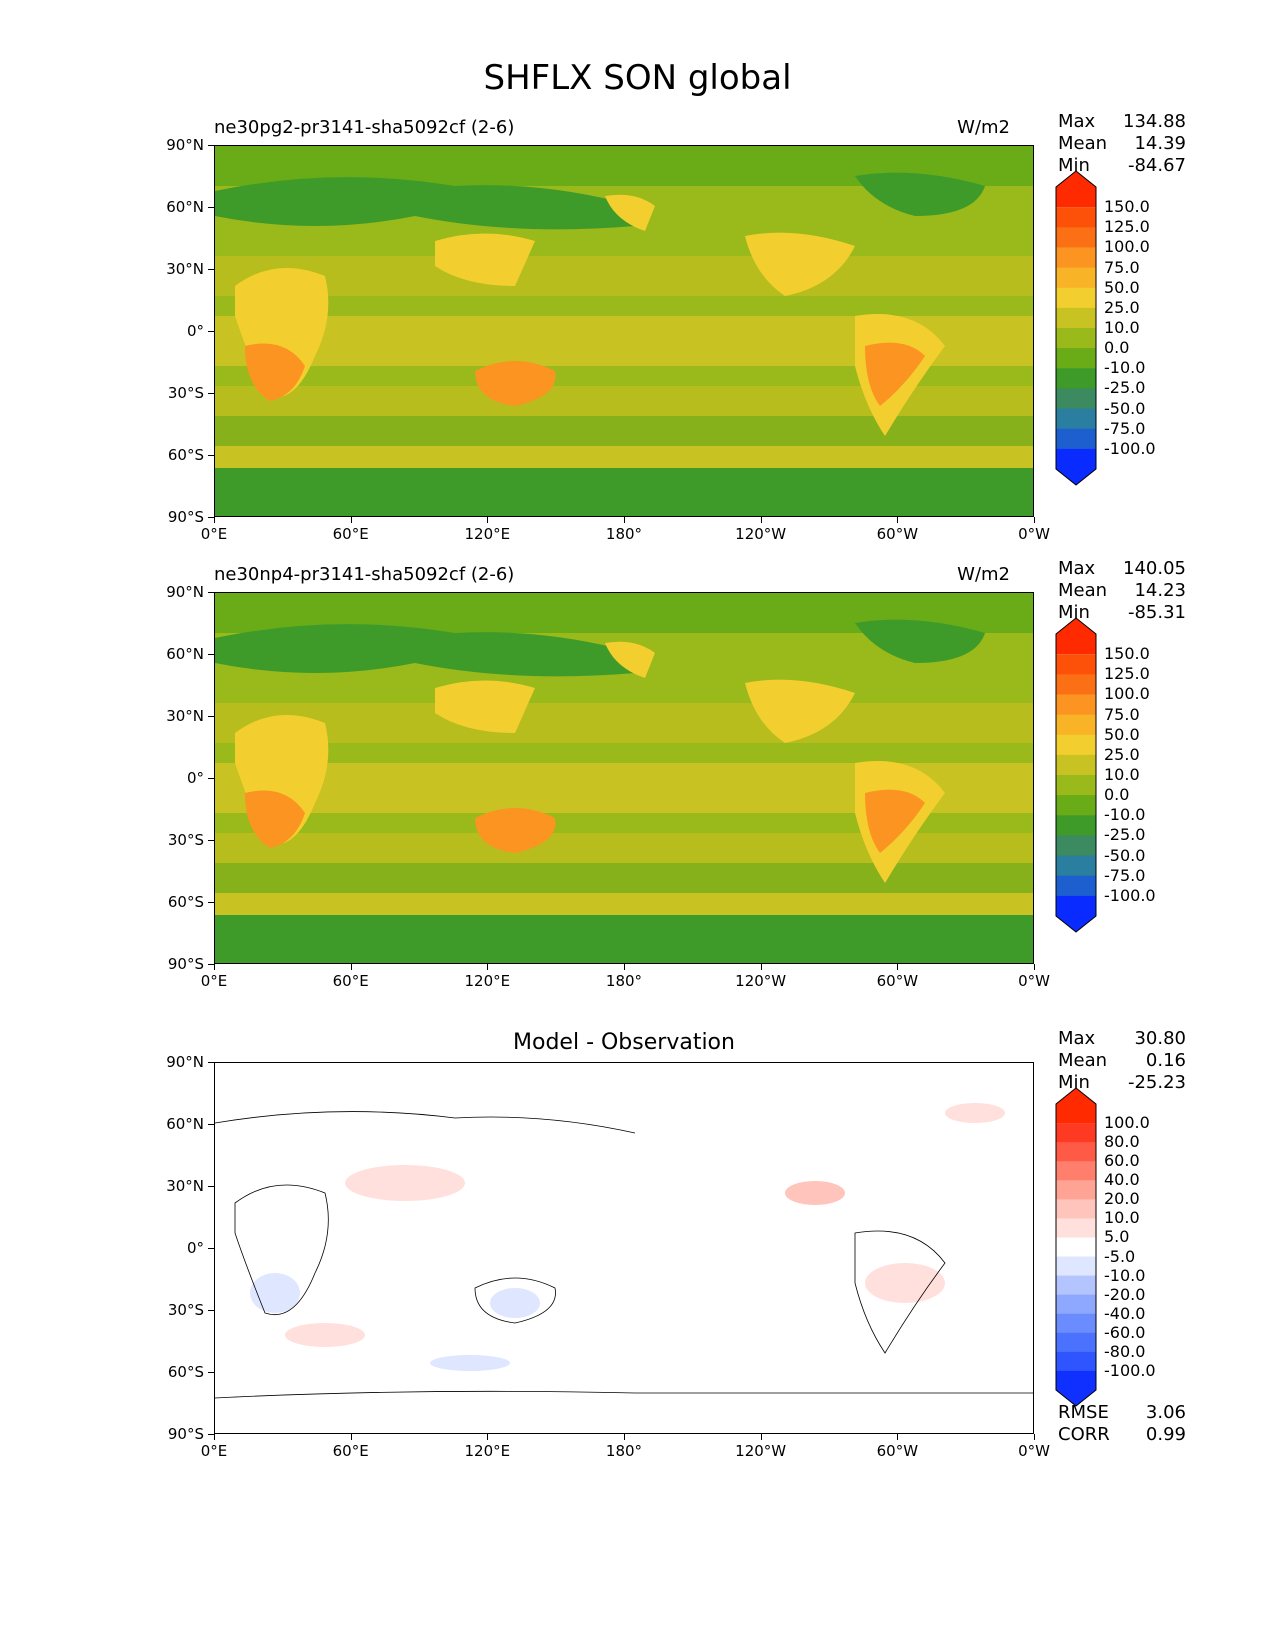  What do you see at coordinates (1160, 143) in the screenshot?
I see `stat-value: 14.39` at bounding box center [1160, 143].